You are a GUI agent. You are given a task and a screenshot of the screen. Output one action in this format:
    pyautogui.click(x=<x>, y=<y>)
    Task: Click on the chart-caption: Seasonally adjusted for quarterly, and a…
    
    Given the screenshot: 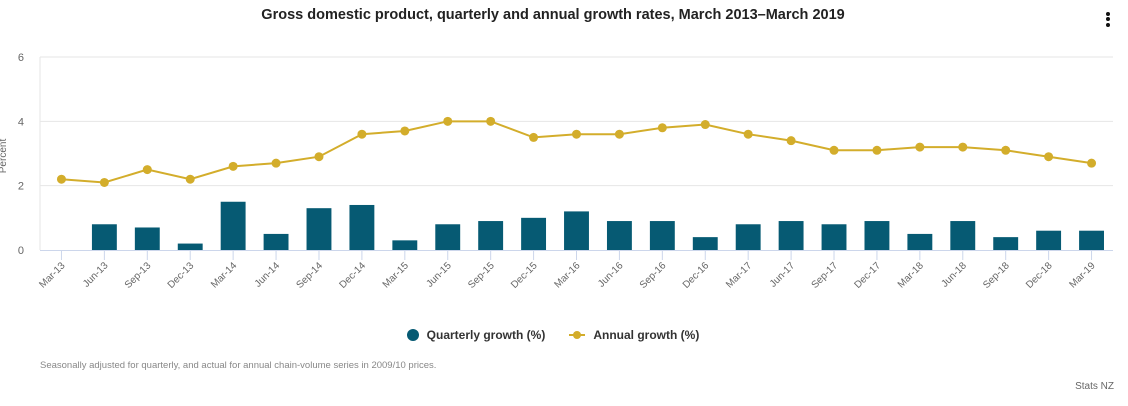 What is the action you would take?
    pyautogui.click(x=238, y=365)
    